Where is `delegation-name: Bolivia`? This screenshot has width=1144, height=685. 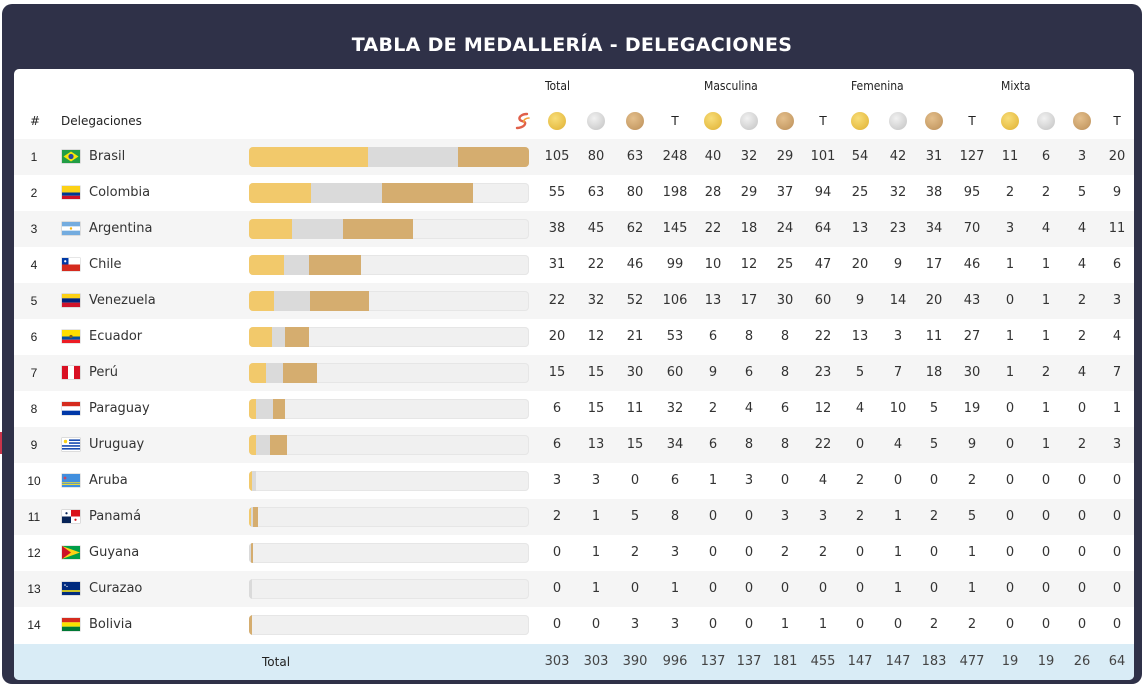
delegation-name: Bolivia is located at coordinates (111, 624).